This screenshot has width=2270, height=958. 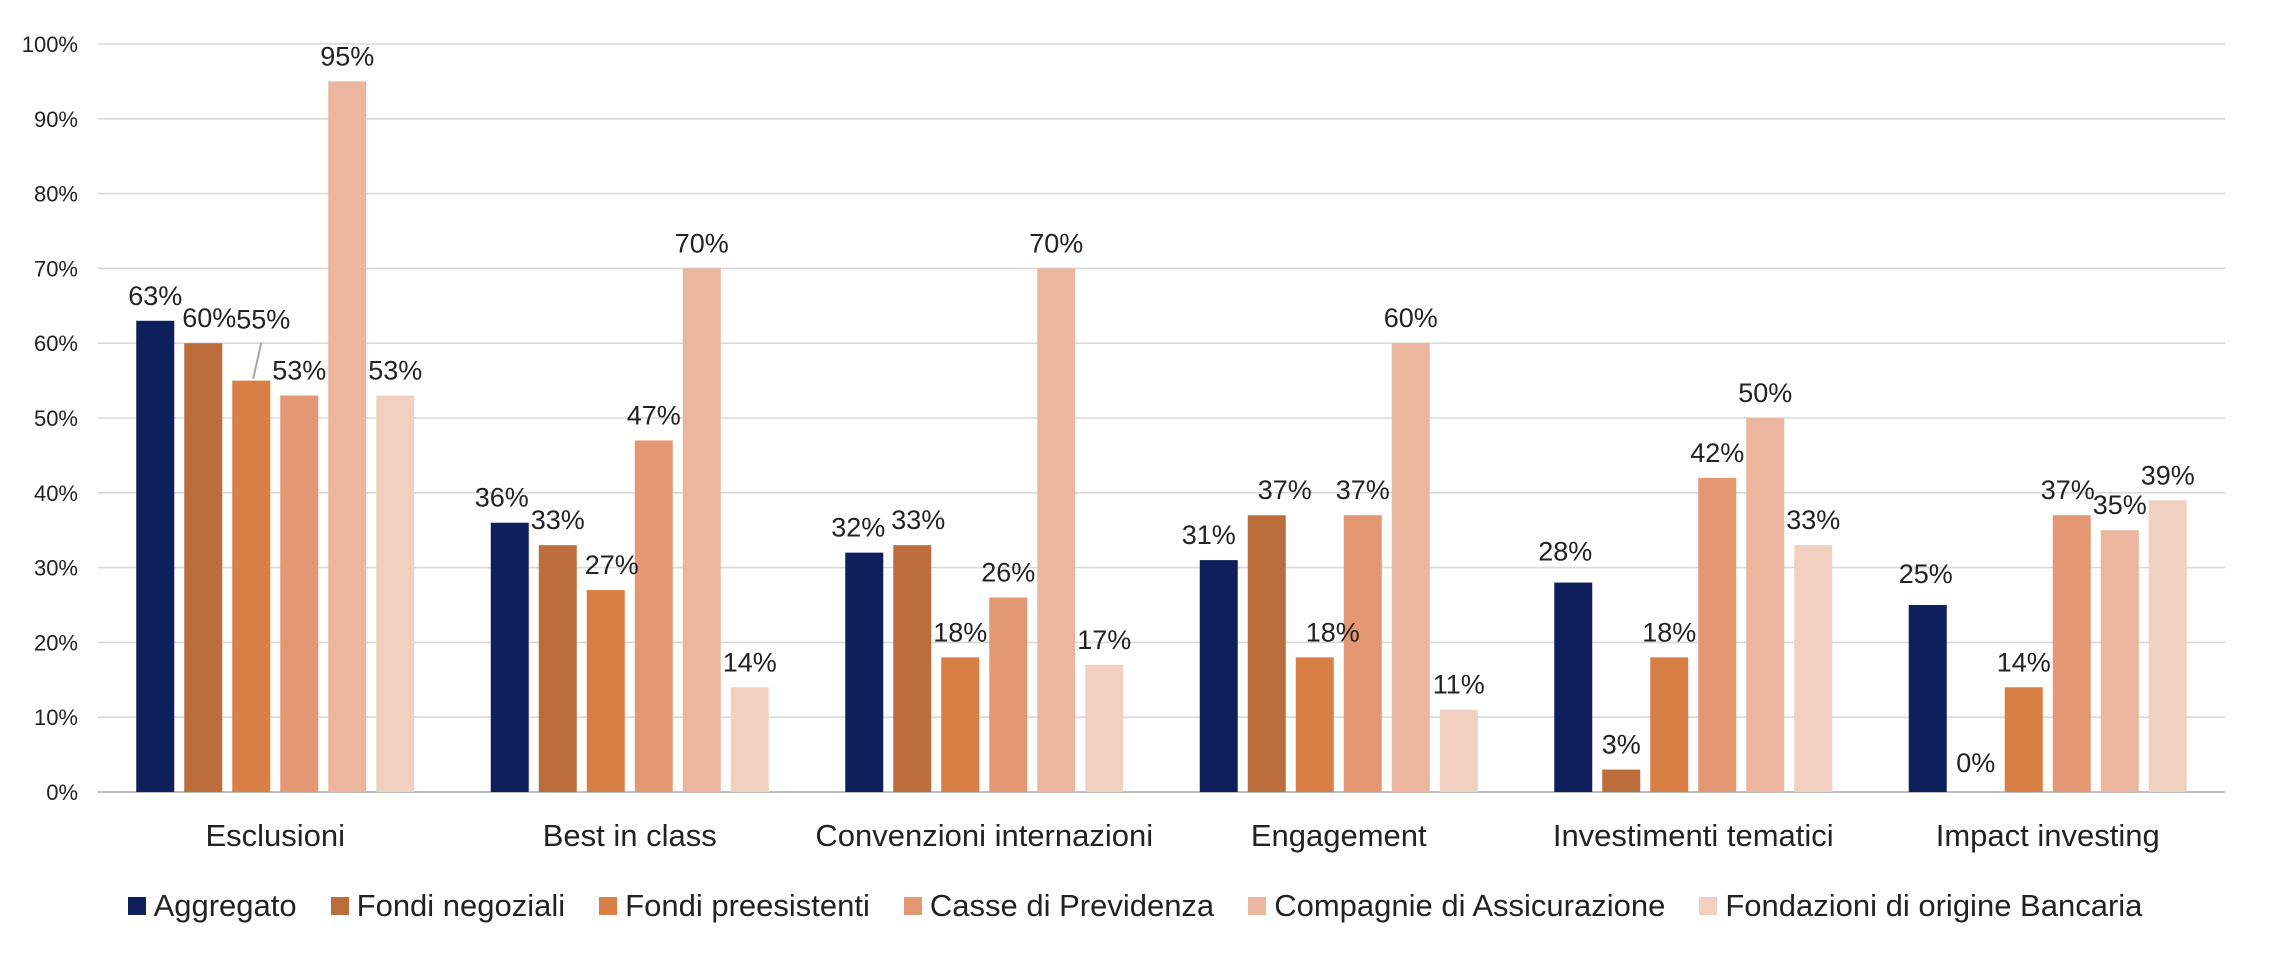 I want to click on legend-item: Fondi negoziali, so click(x=448, y=906).